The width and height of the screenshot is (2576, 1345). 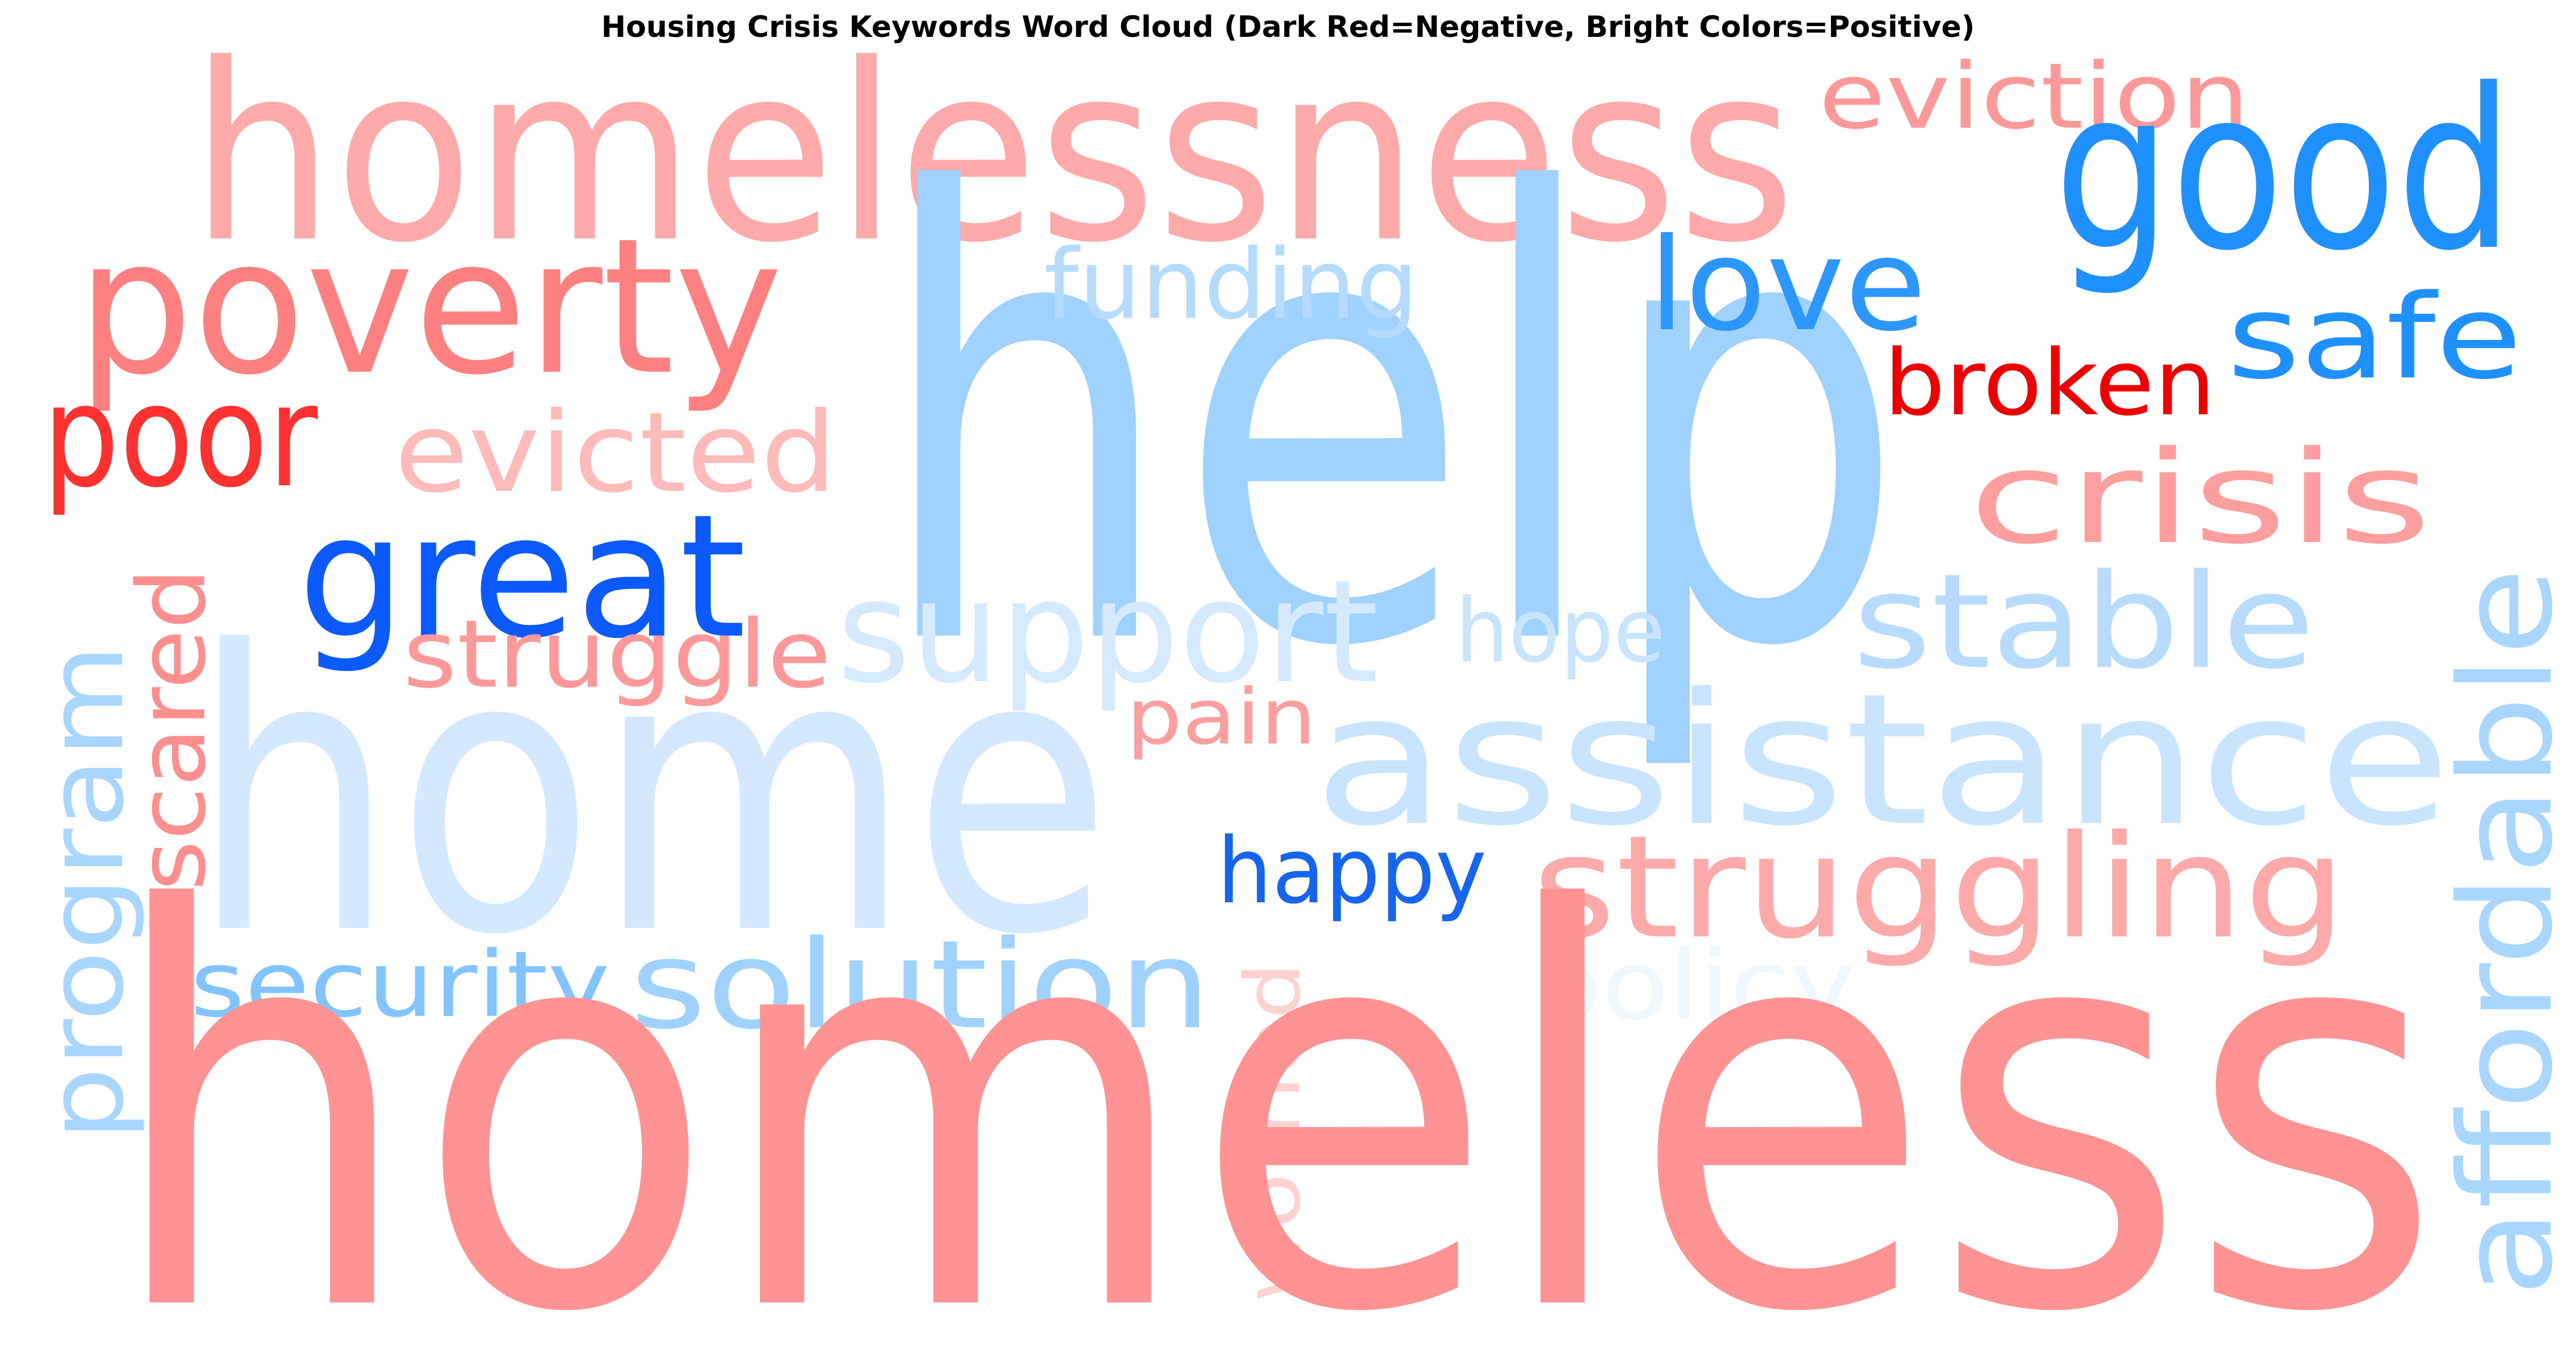 I want to click on word-program: program, so click(x=85, y=892).